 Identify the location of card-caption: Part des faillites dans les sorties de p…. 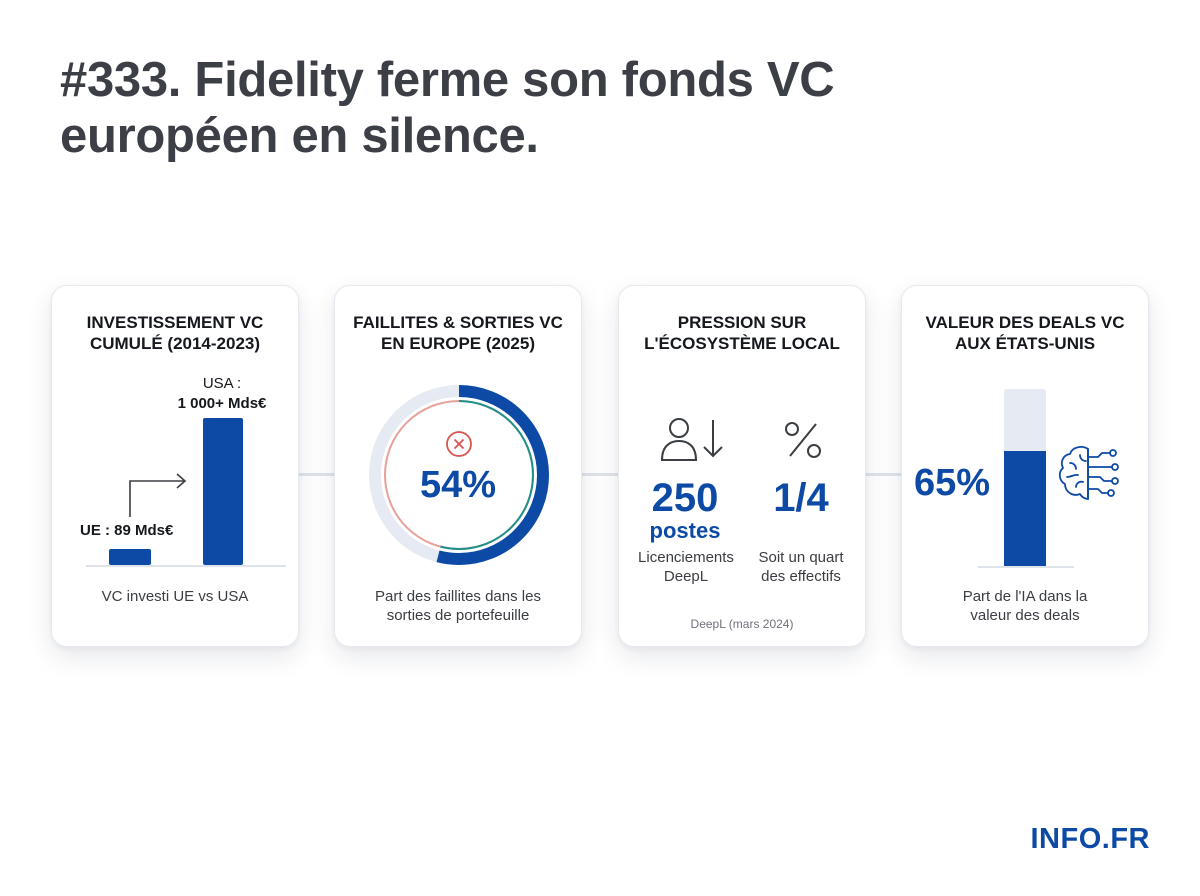
(458, 606).